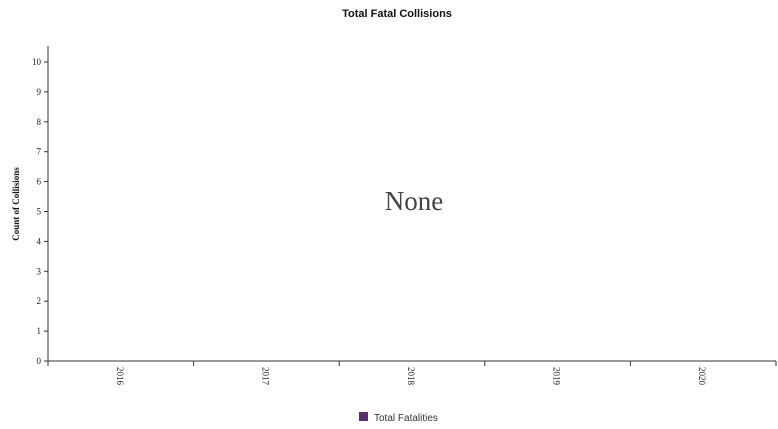  What do you see at coordinates (397, 14) in the screenshot?
I see `chart-title: Total Fatal Collisions` at bounding box center [397, 14].